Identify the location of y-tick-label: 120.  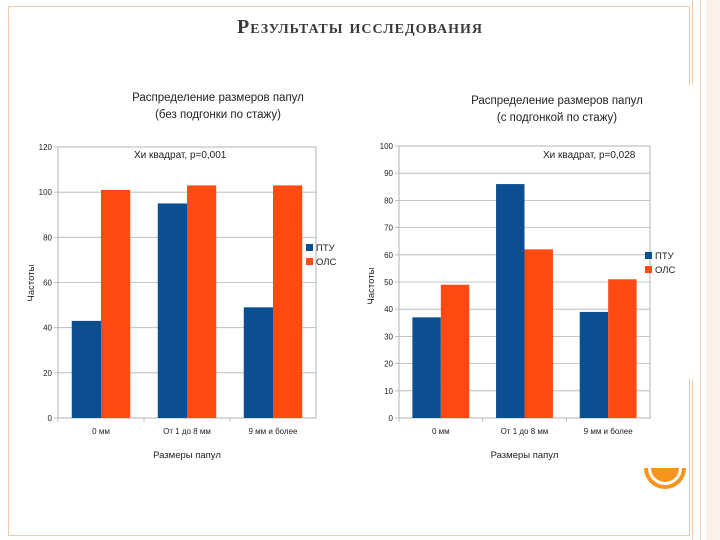
(46, 147).